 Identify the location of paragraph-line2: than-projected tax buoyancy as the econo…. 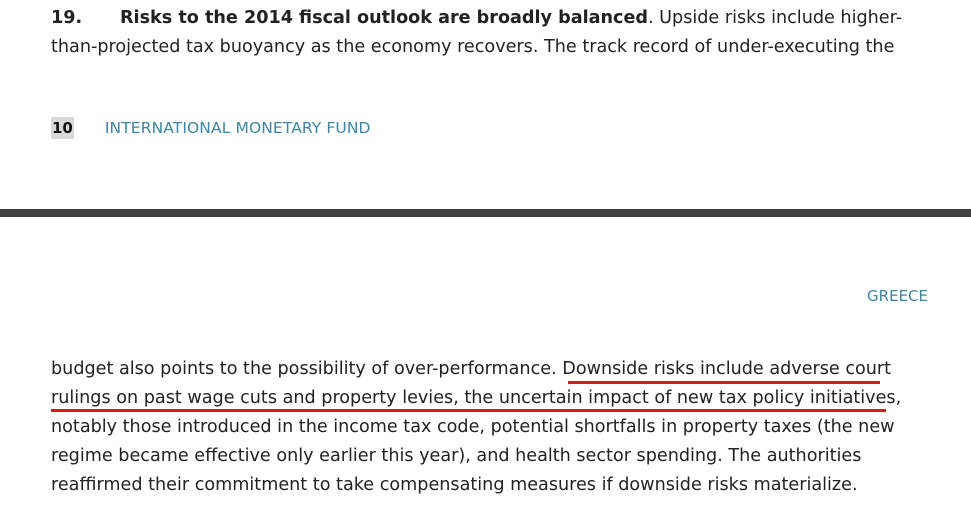
(473, 47).